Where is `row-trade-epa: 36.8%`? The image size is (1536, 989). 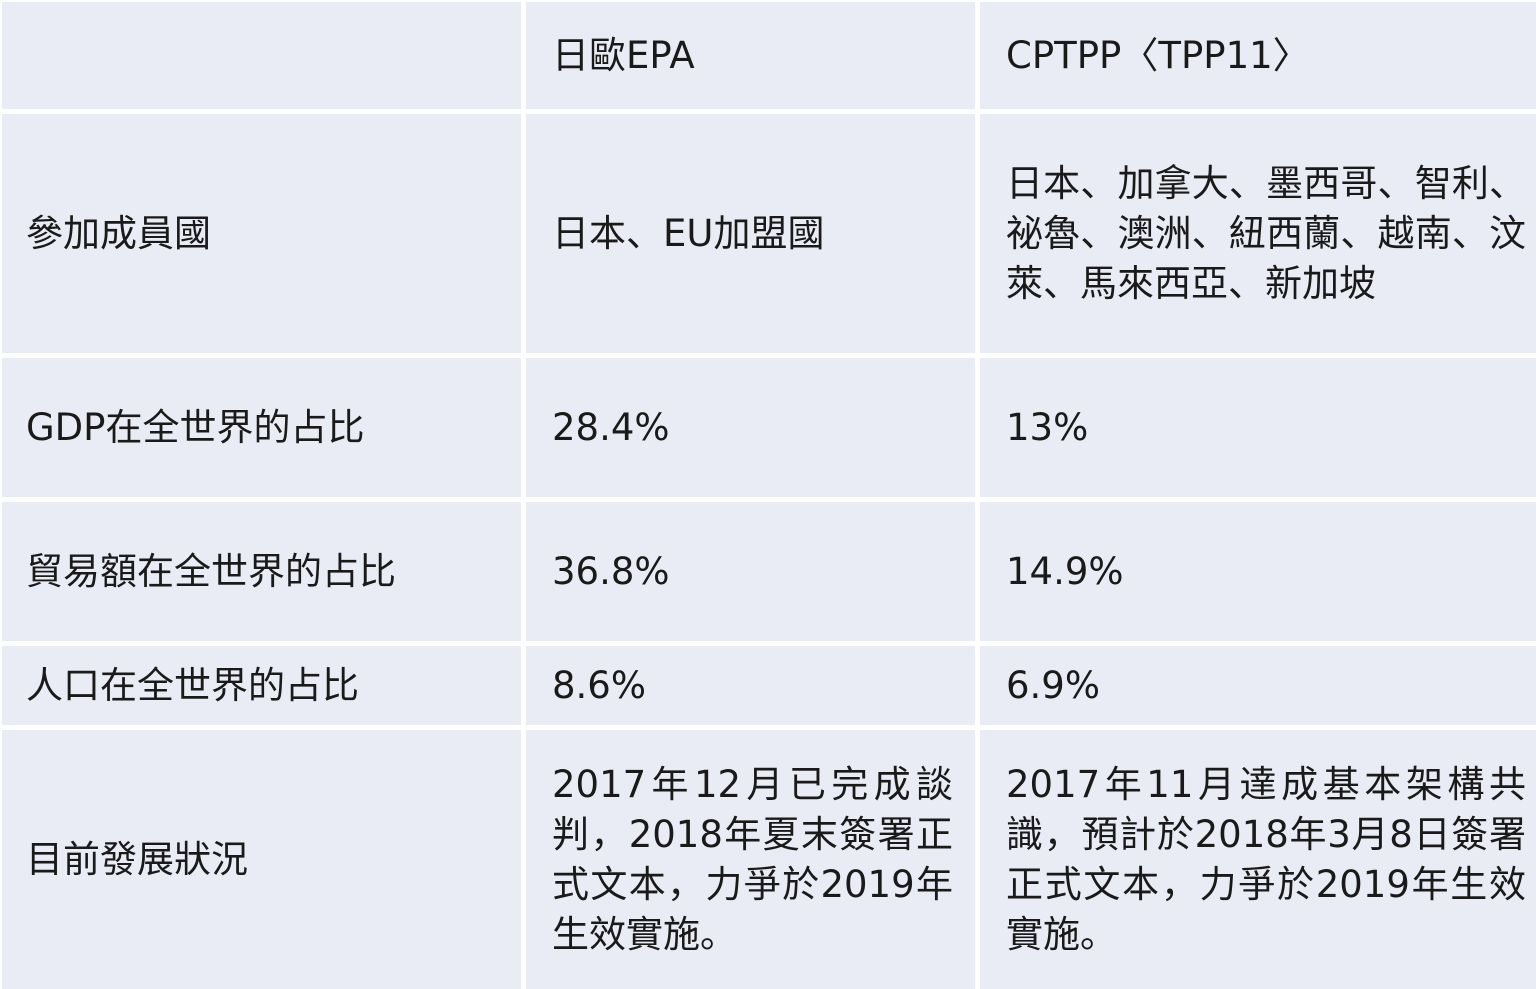
row-trade-epa: 36.8% is located at coordinates (611, 571).